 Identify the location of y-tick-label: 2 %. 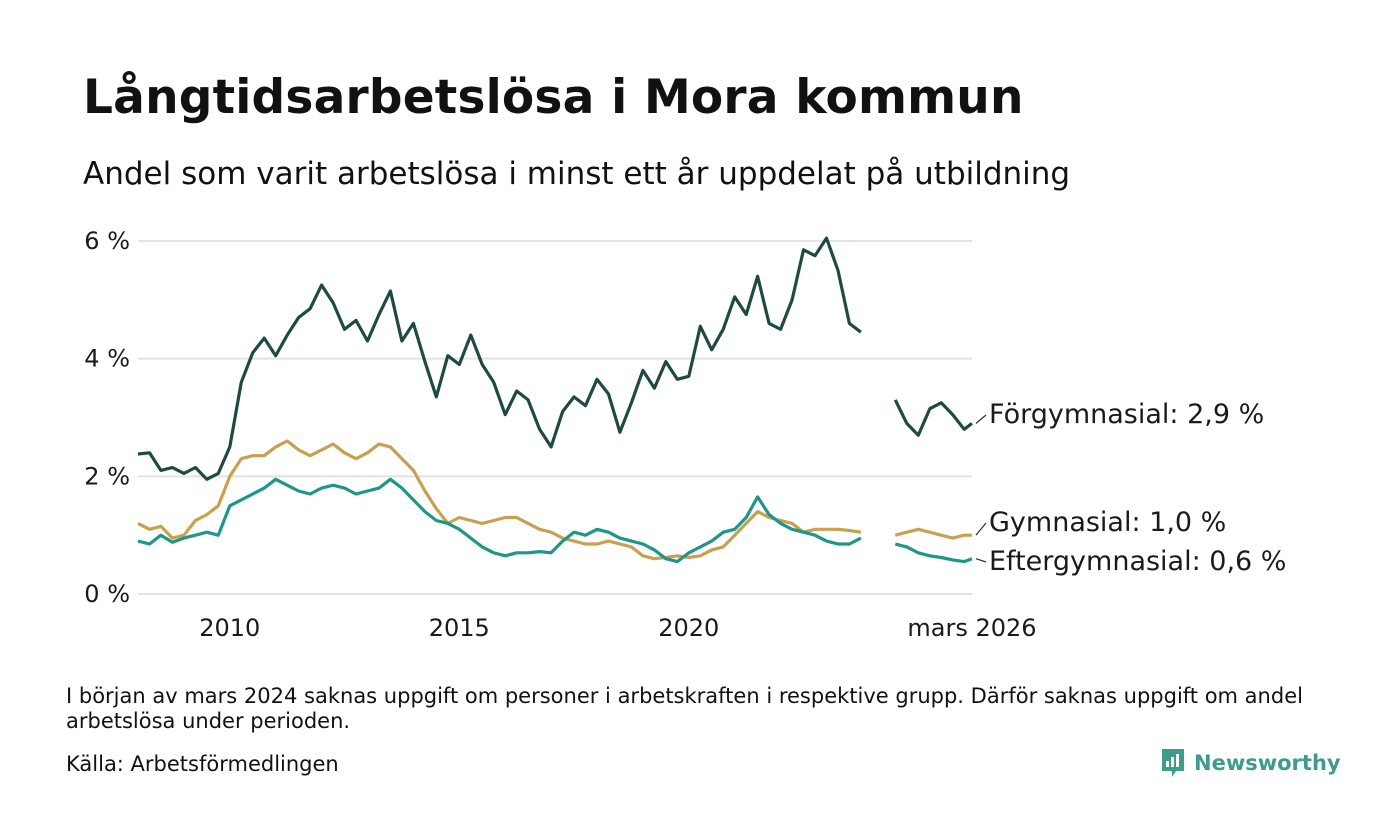
(107, 476).